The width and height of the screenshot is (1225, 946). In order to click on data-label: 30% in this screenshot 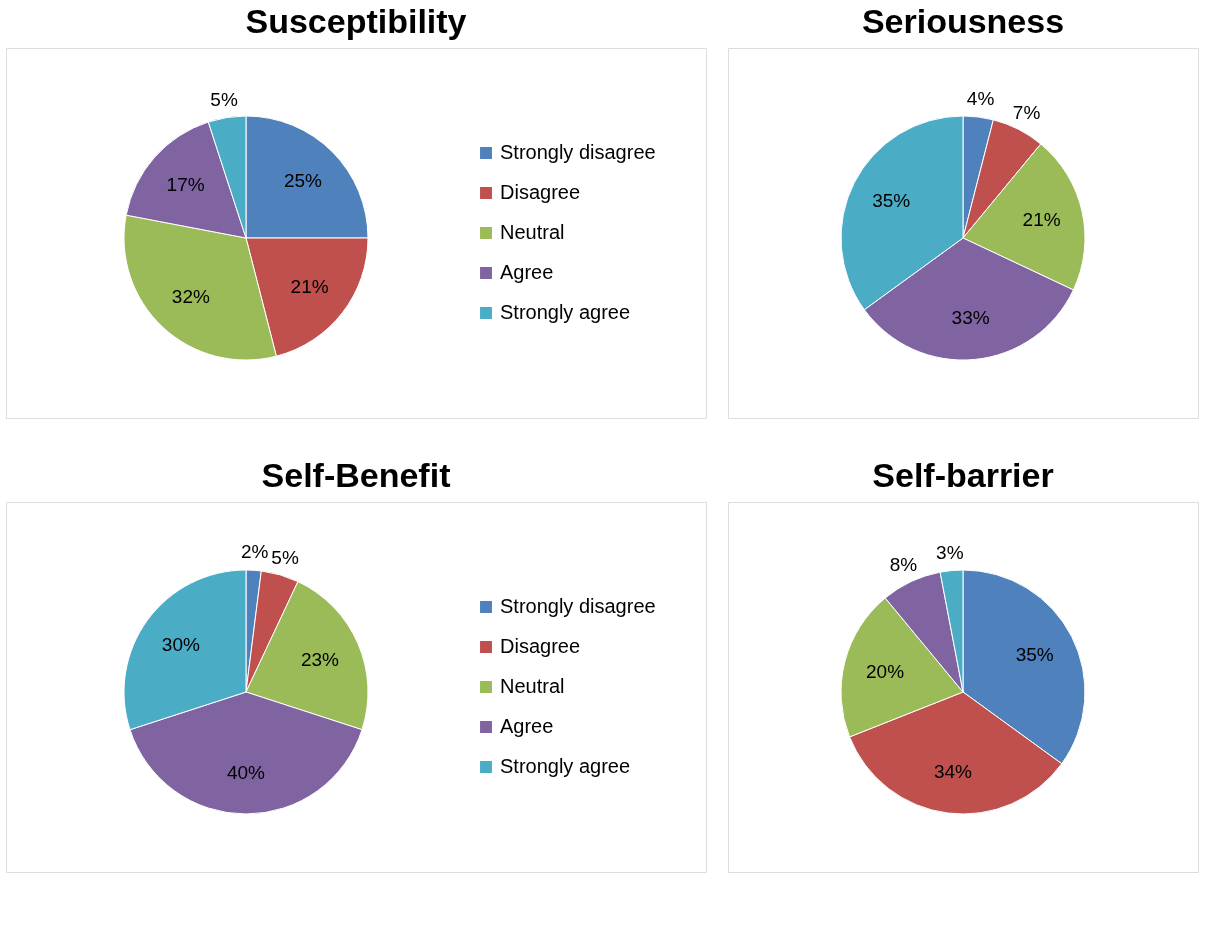, I will do `click(180, 644)`.